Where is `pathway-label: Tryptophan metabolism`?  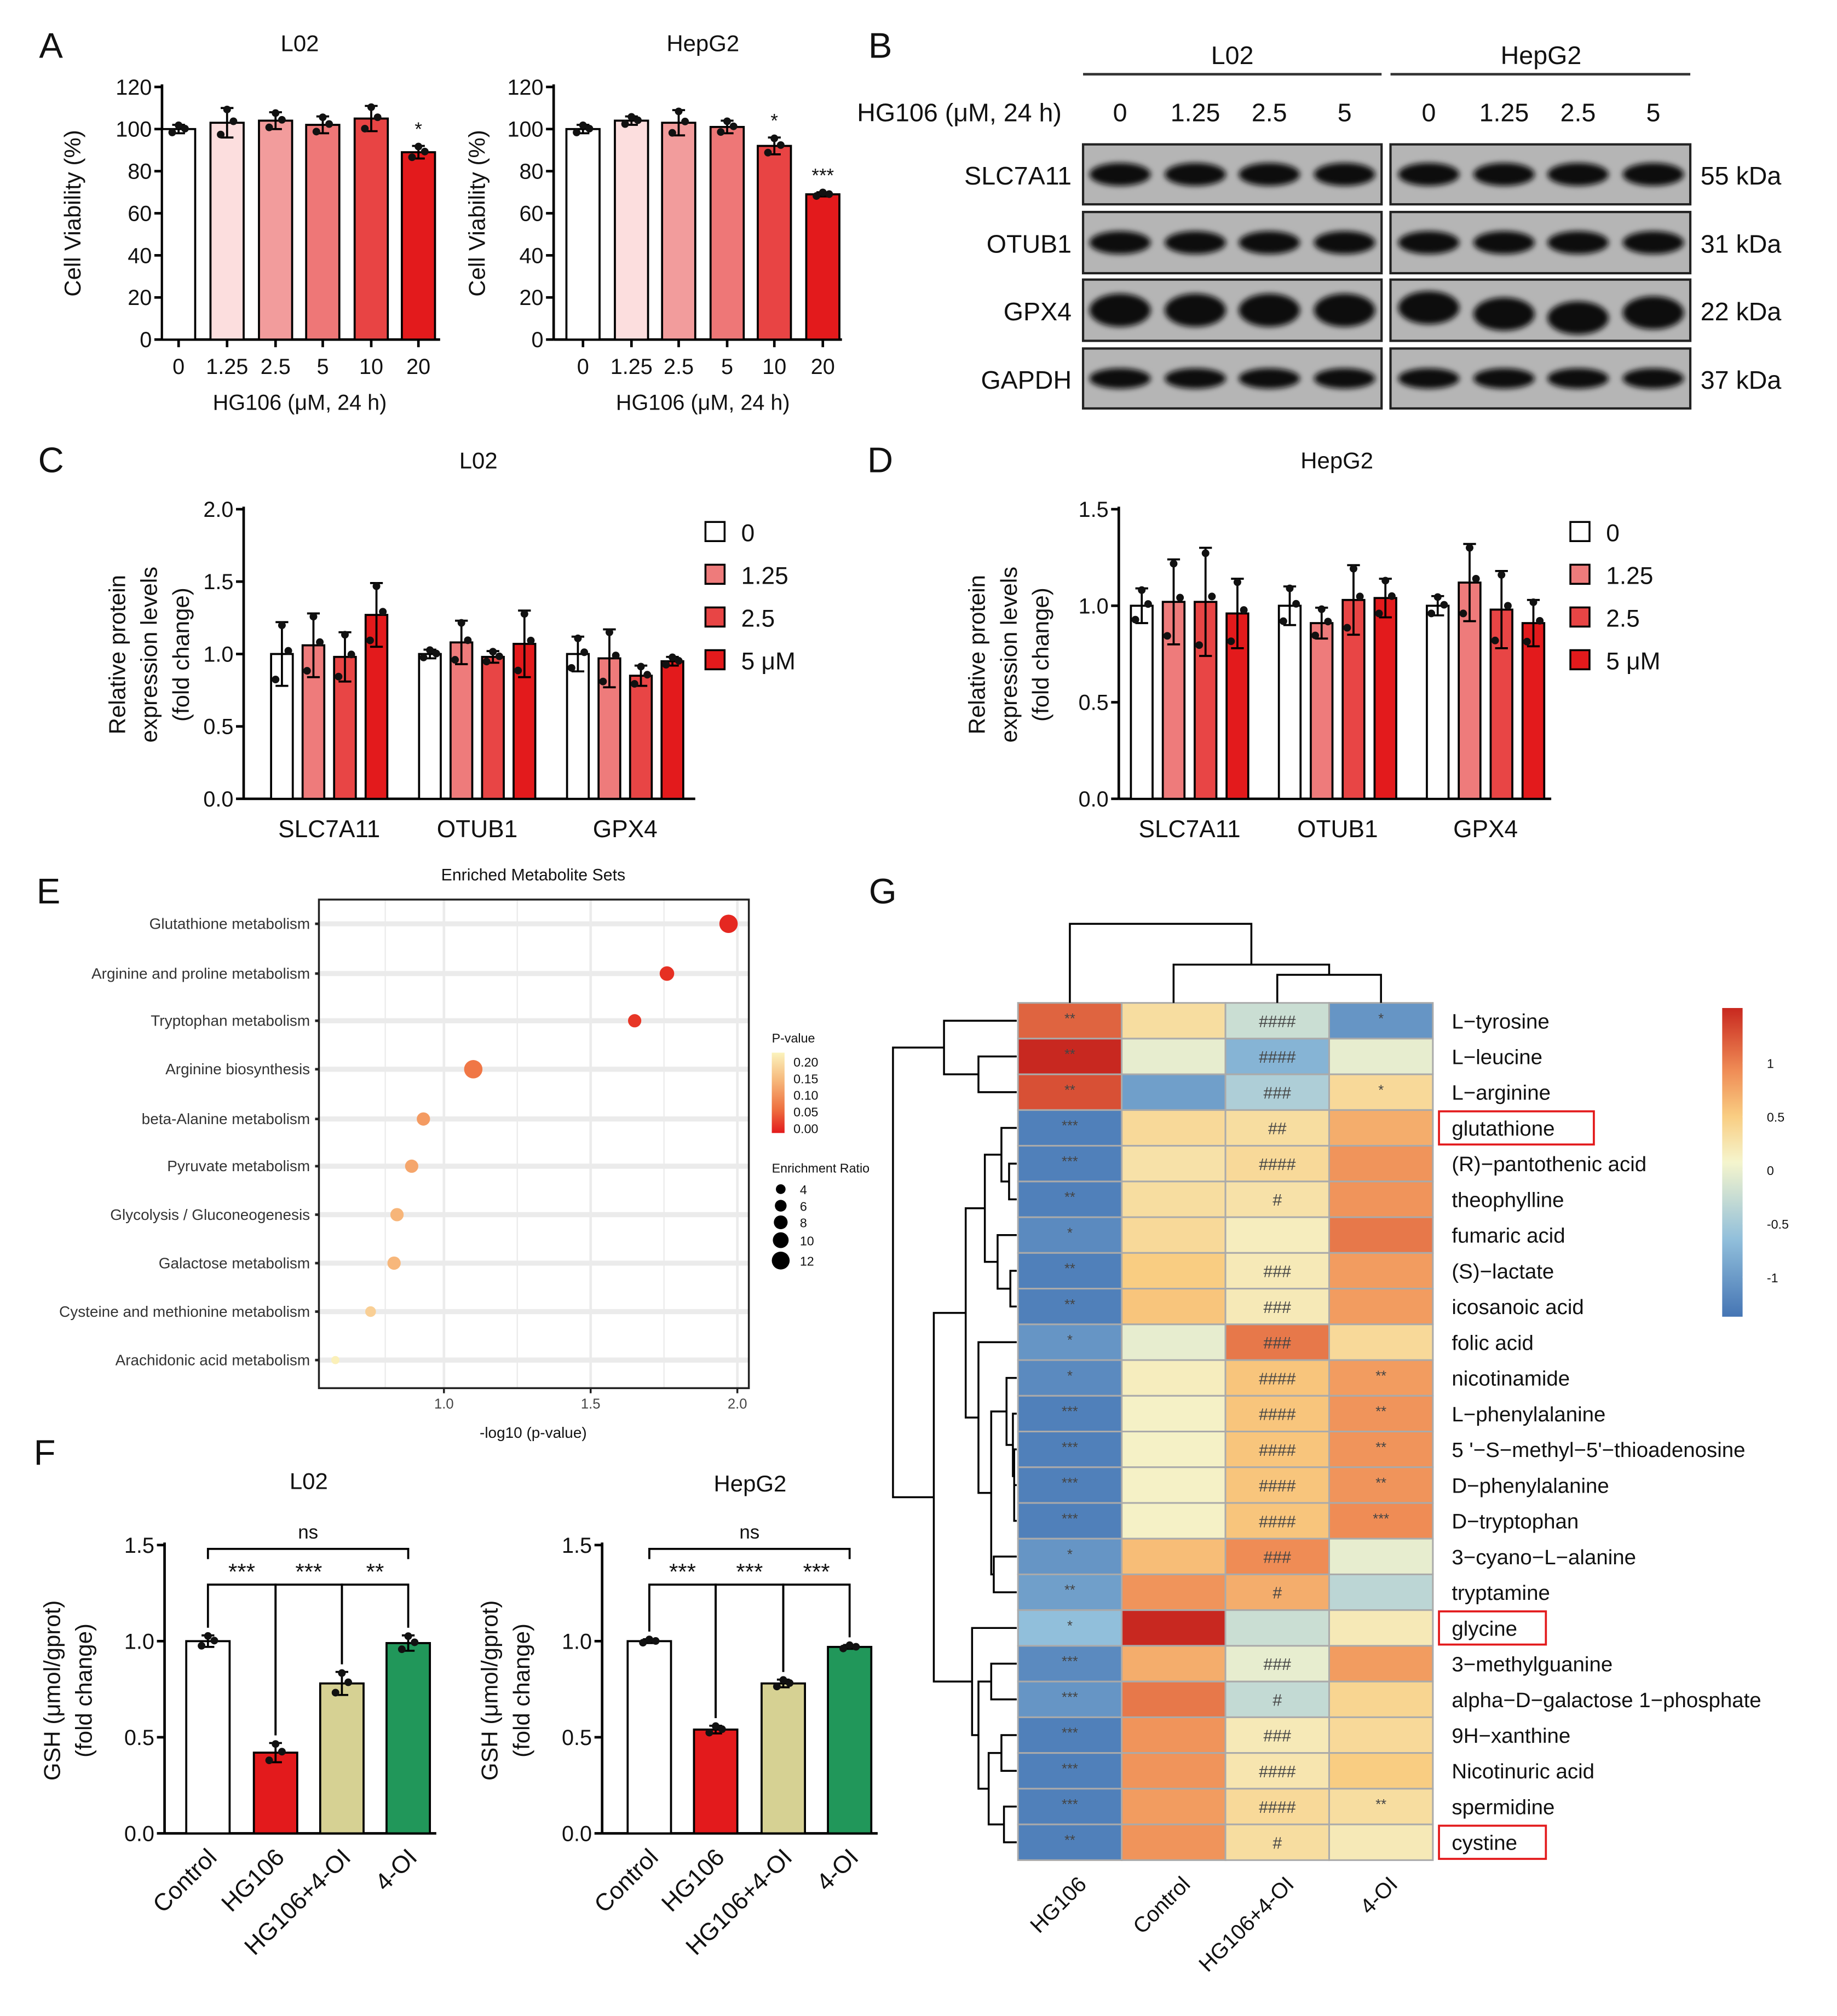
pathway-label: Tryptophan metabolism is located at coordinates (230, 1020).